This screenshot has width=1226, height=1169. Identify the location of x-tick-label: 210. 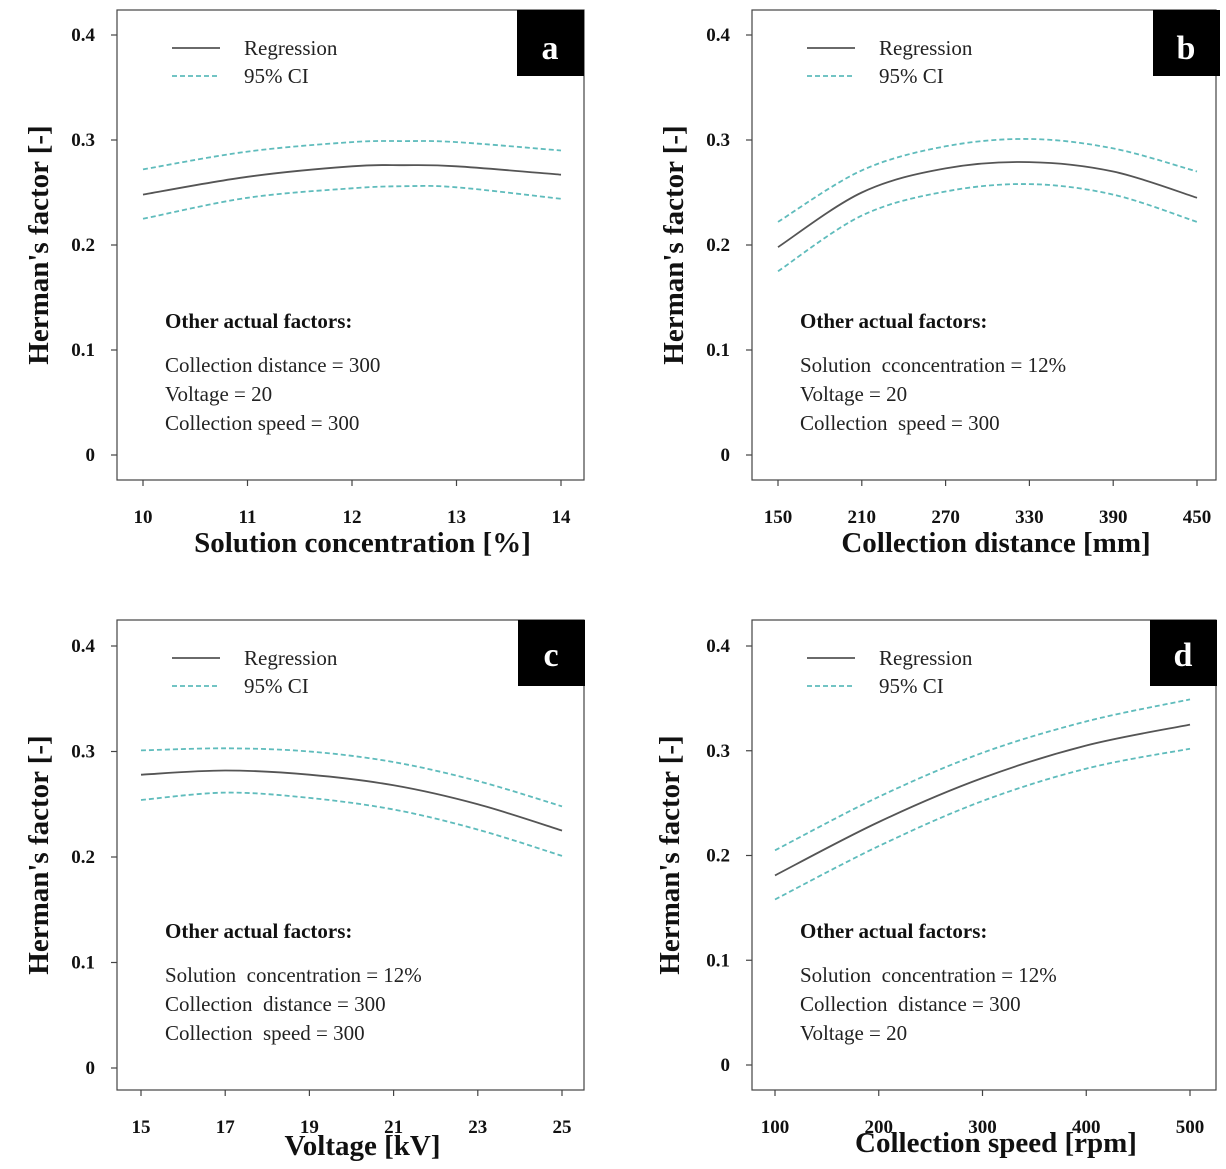
(862, 517).